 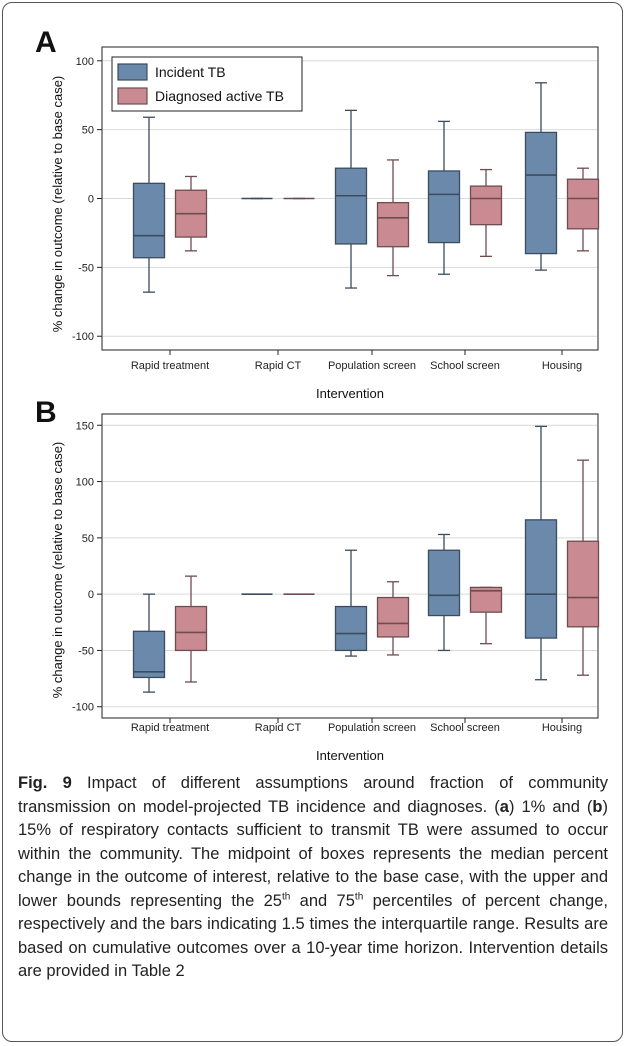 I want to click on legend-label: Incident TB, so click(x=190, y=72).